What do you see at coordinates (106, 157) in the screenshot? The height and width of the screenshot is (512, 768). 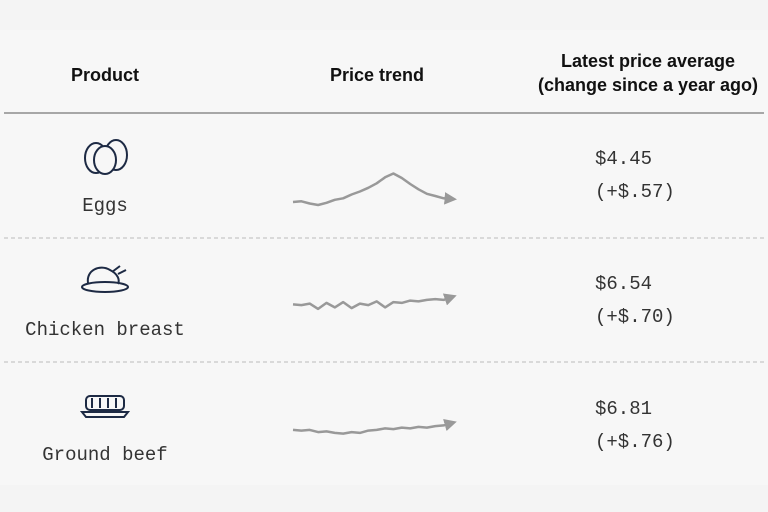 I see `eggs-icon` at bounding box center [106, 157].